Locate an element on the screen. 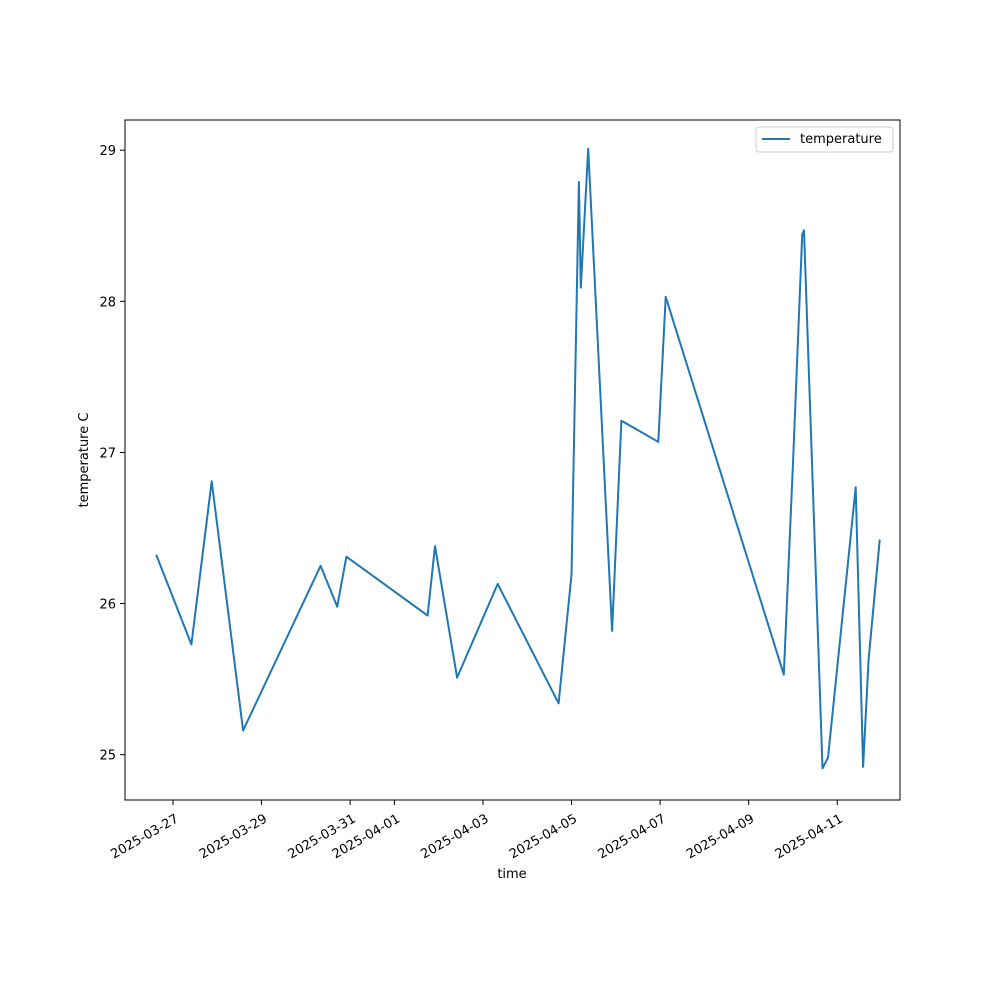  legend-box is located at coordinates (824, 139).